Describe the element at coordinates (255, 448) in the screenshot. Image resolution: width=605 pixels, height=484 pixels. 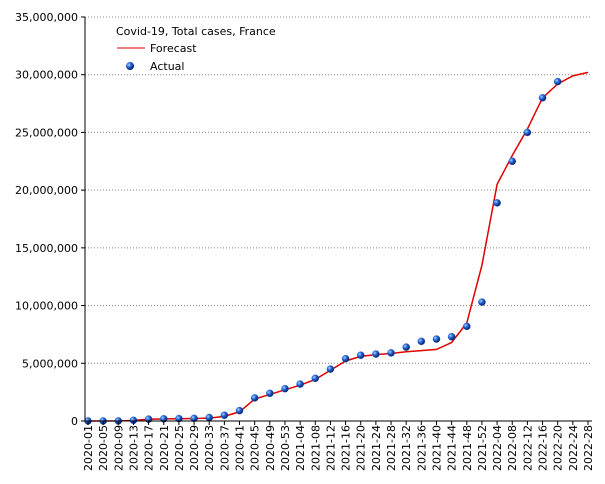
I see `x-tick-label: 2020-45` at that location.